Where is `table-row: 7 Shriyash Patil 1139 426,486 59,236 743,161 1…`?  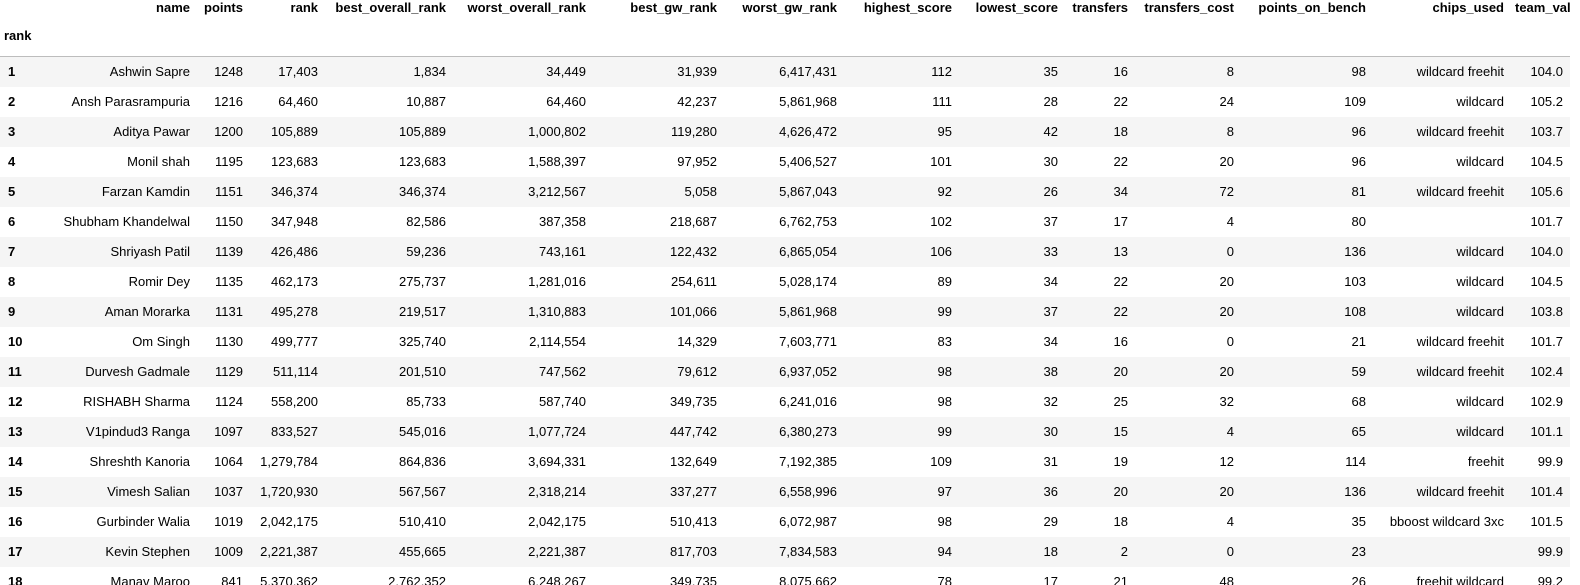 table-row: 7 Shriyash Patil 1139 426,486 59,236 743,161 1… is located at coordinates (785, 251).